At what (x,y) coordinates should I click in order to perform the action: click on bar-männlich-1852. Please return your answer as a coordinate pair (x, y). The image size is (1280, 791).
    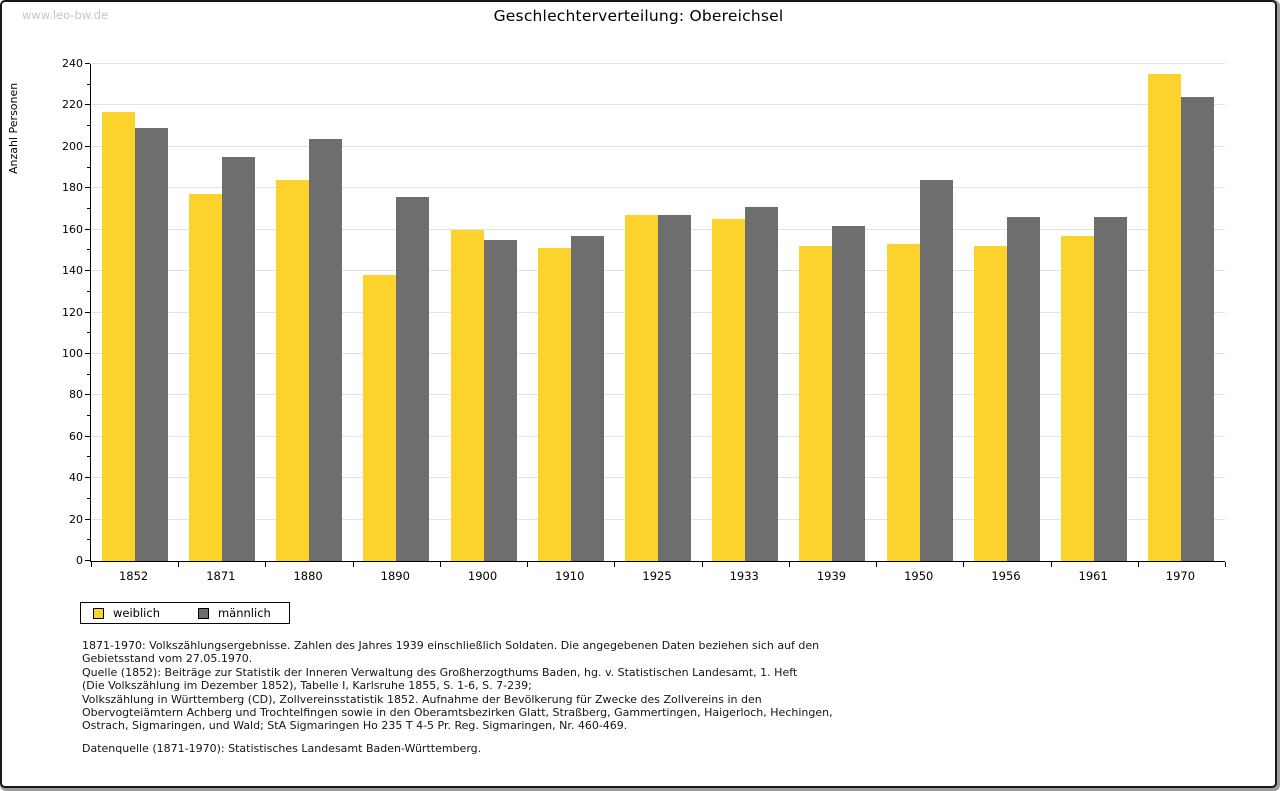
    Looking at the image, I should click on (151, 344).